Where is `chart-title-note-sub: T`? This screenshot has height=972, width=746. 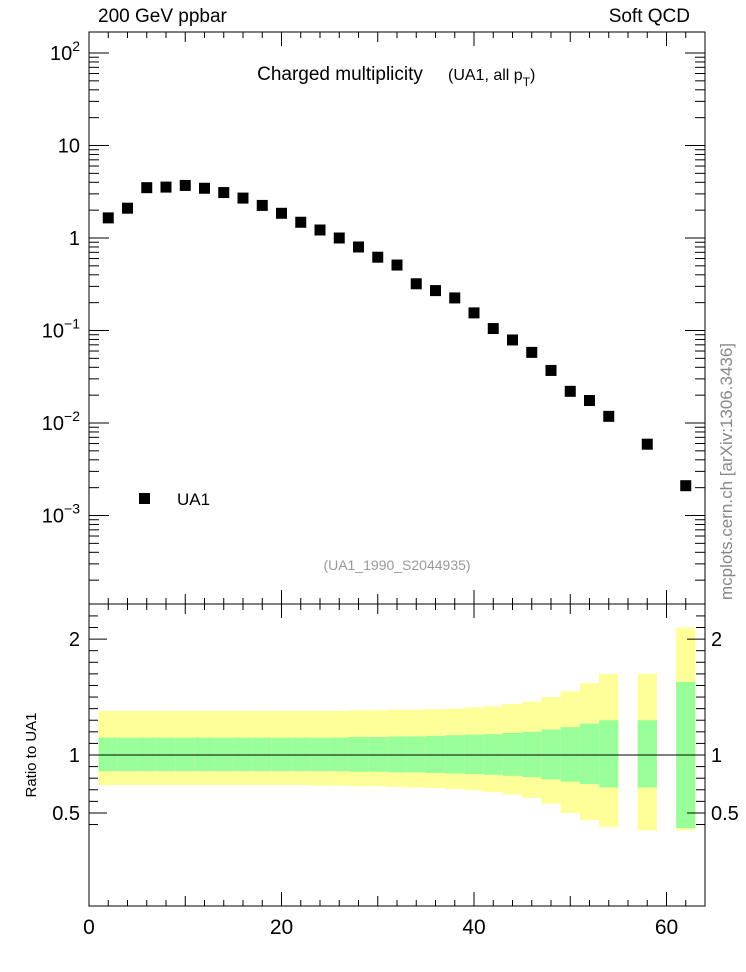
chart-title-note-sub: T is located at coordinates (527, 82).